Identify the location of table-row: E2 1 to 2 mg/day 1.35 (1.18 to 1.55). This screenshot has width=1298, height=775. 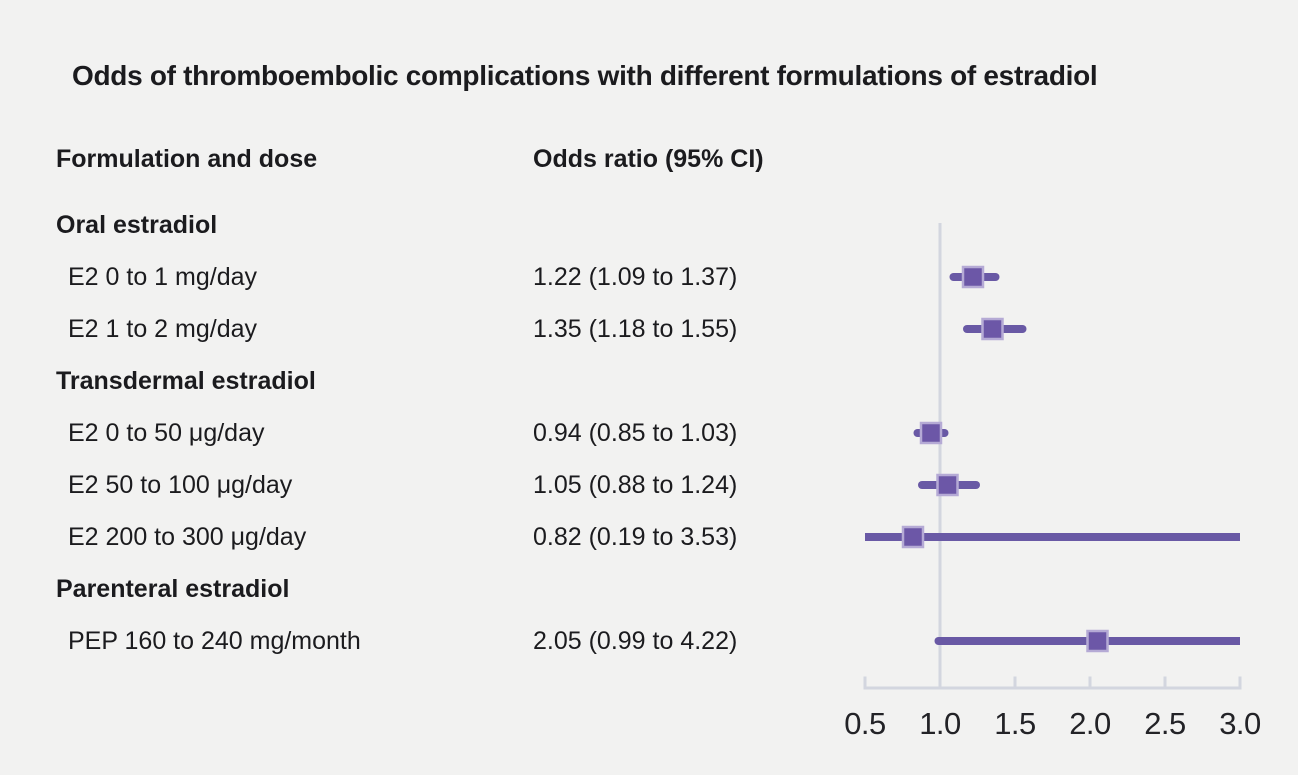
(415, 329).